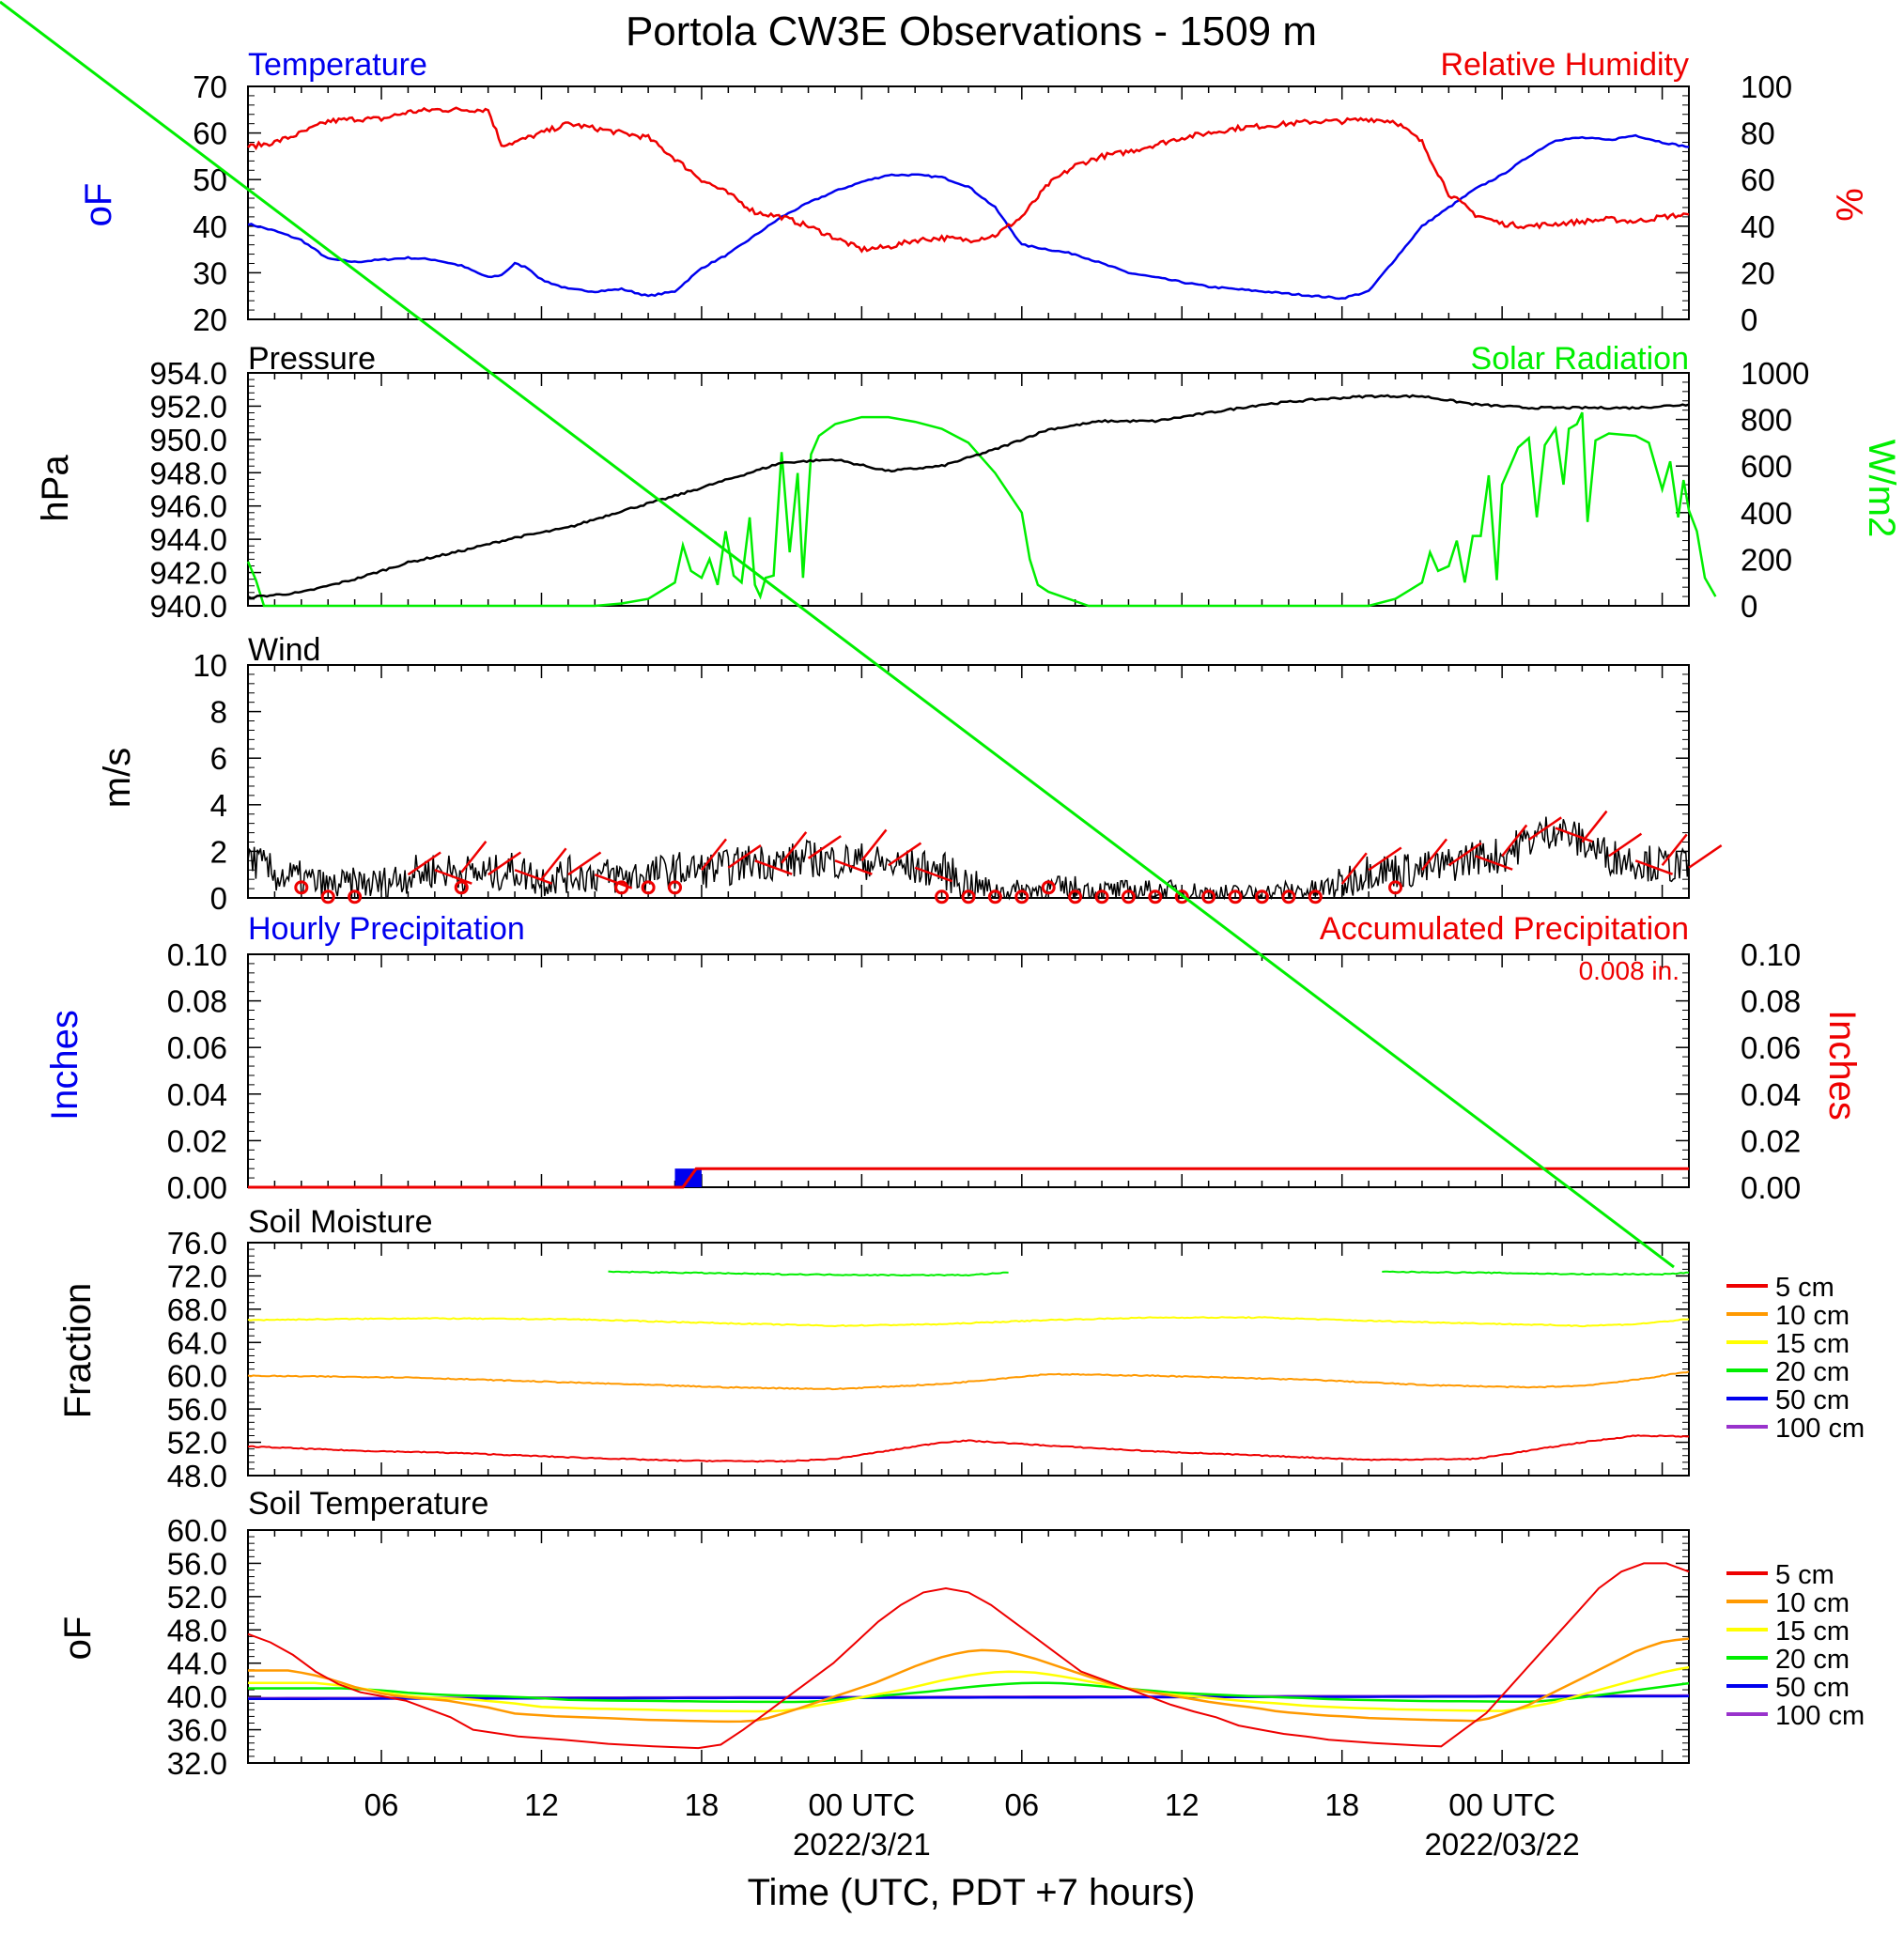  What do you see at coordinates (197, 1764) in the screenshot?
I see `soil_temp-y-tick-label: 32.0` at bounding box center [197, 1764].